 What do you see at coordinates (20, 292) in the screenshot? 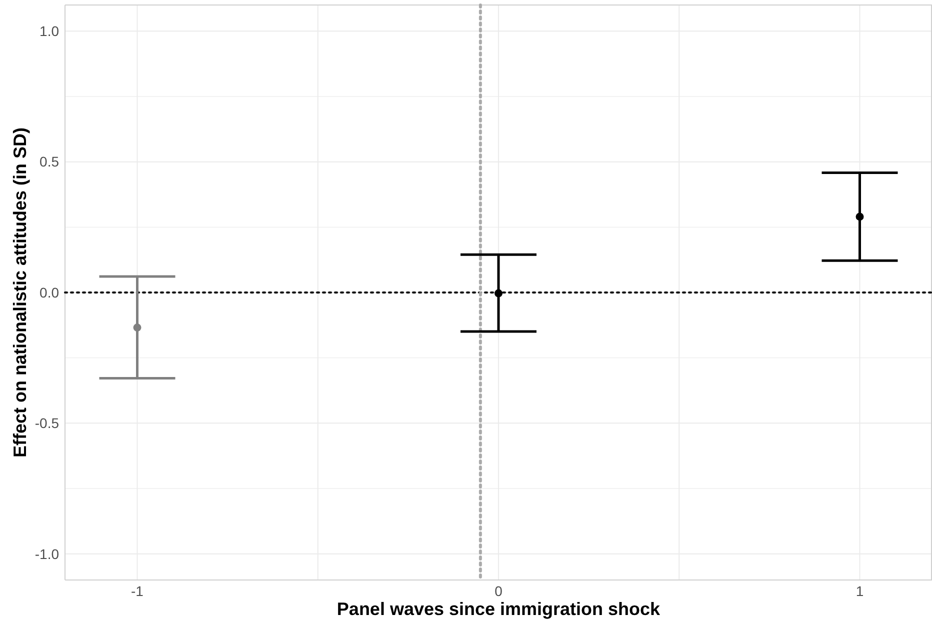
I see `y-axis-title: Effect on nationalistic attitudes (in SD)` at bounding box center [20, 292].